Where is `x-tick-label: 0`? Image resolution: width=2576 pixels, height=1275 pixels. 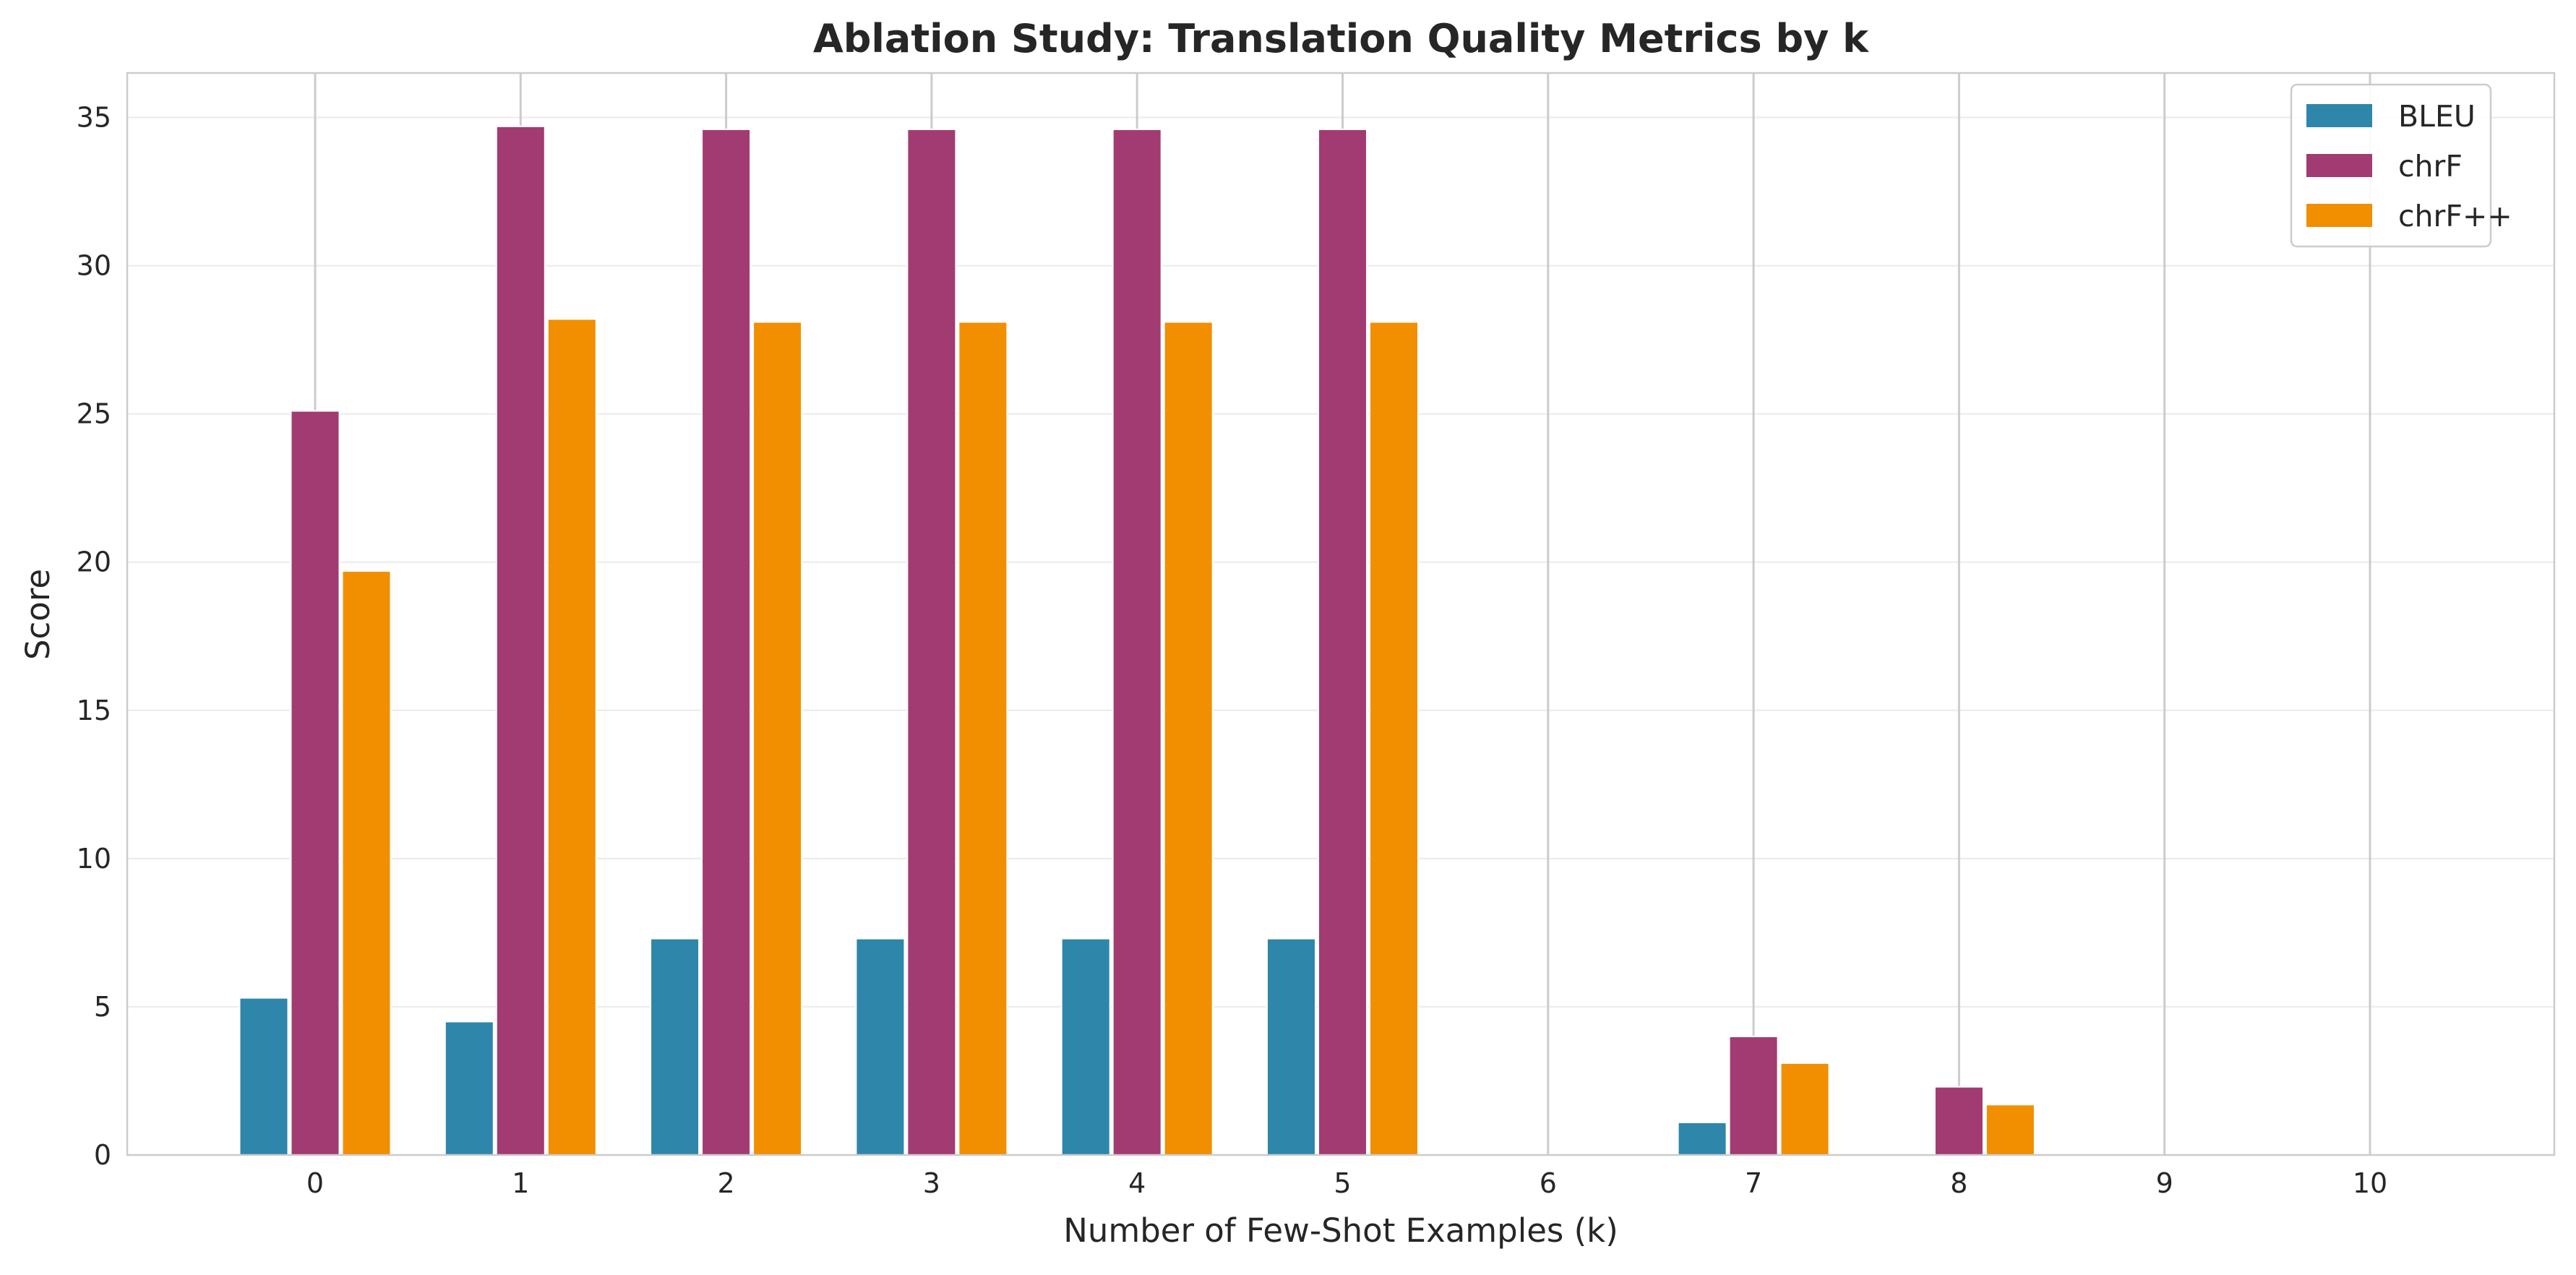 x-tick-label: 0 is located at coordinates (315, 1183).